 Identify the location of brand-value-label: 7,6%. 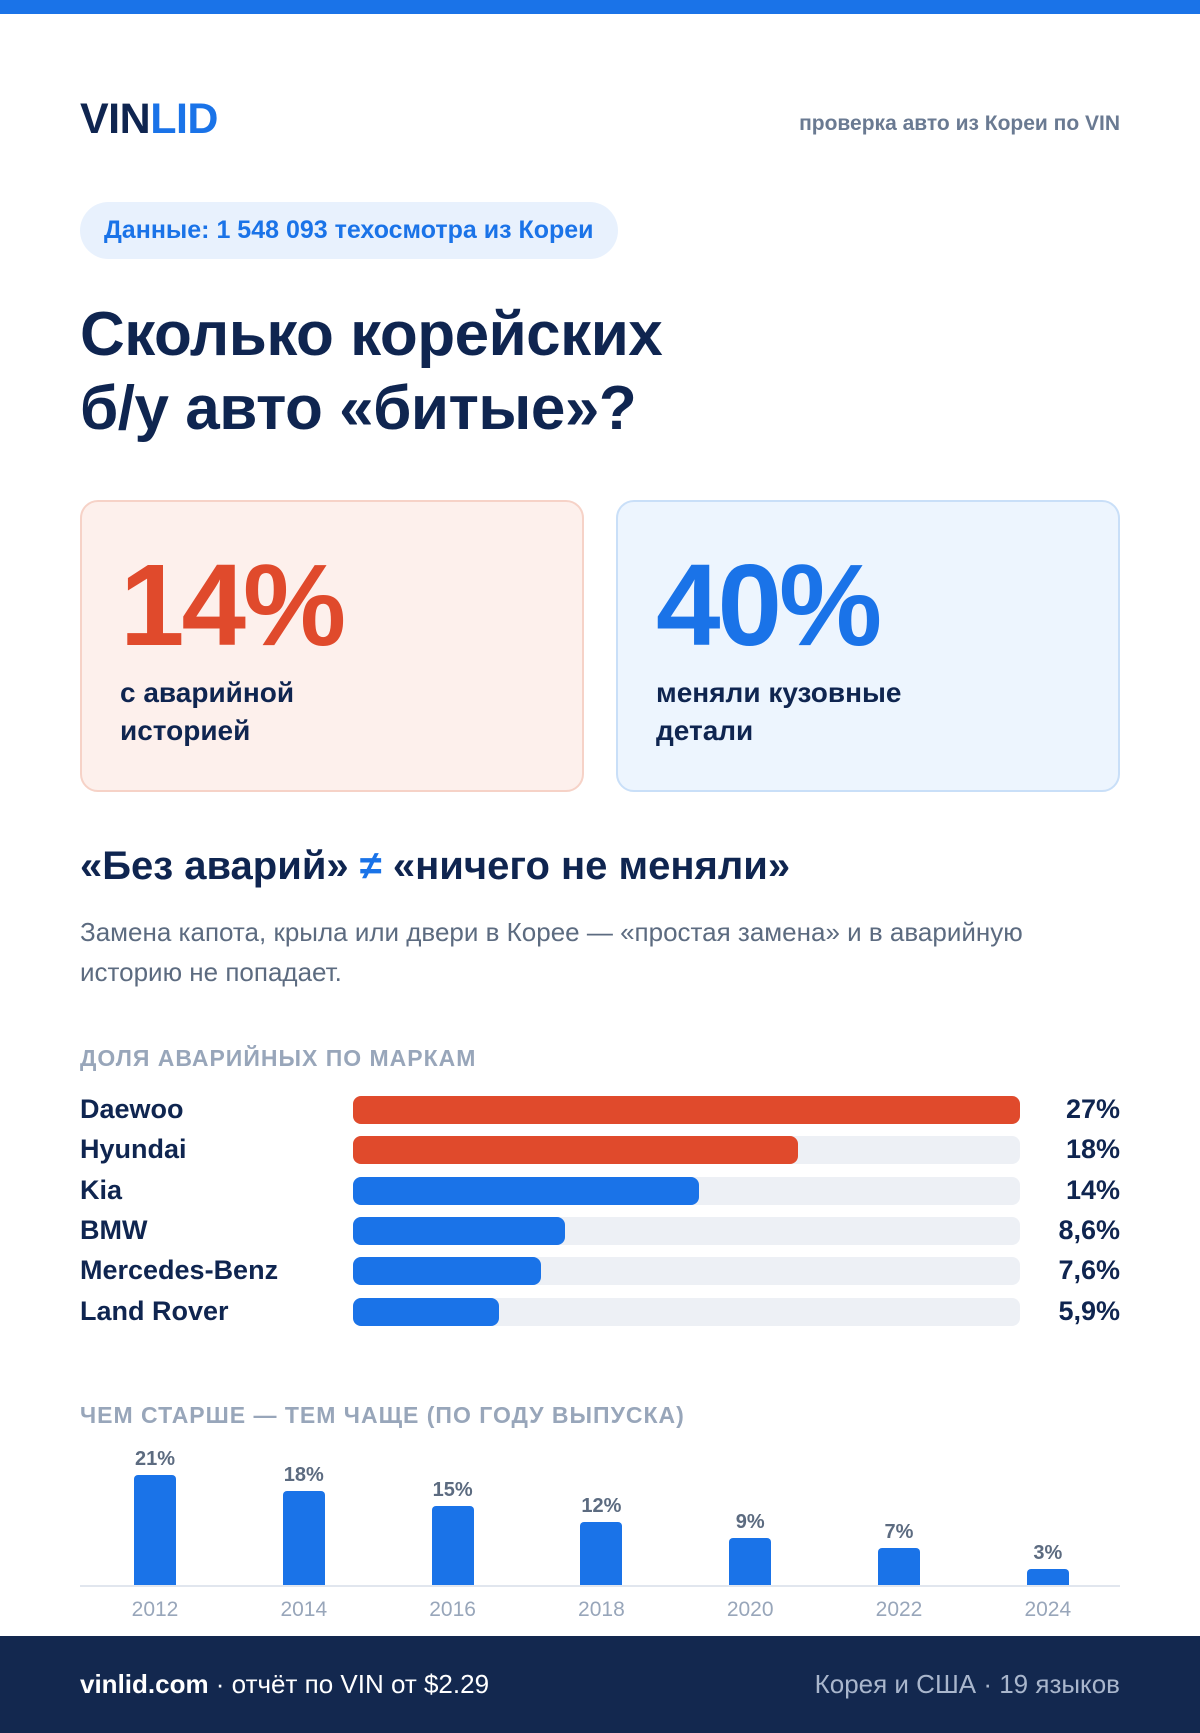
(1089, 1270).